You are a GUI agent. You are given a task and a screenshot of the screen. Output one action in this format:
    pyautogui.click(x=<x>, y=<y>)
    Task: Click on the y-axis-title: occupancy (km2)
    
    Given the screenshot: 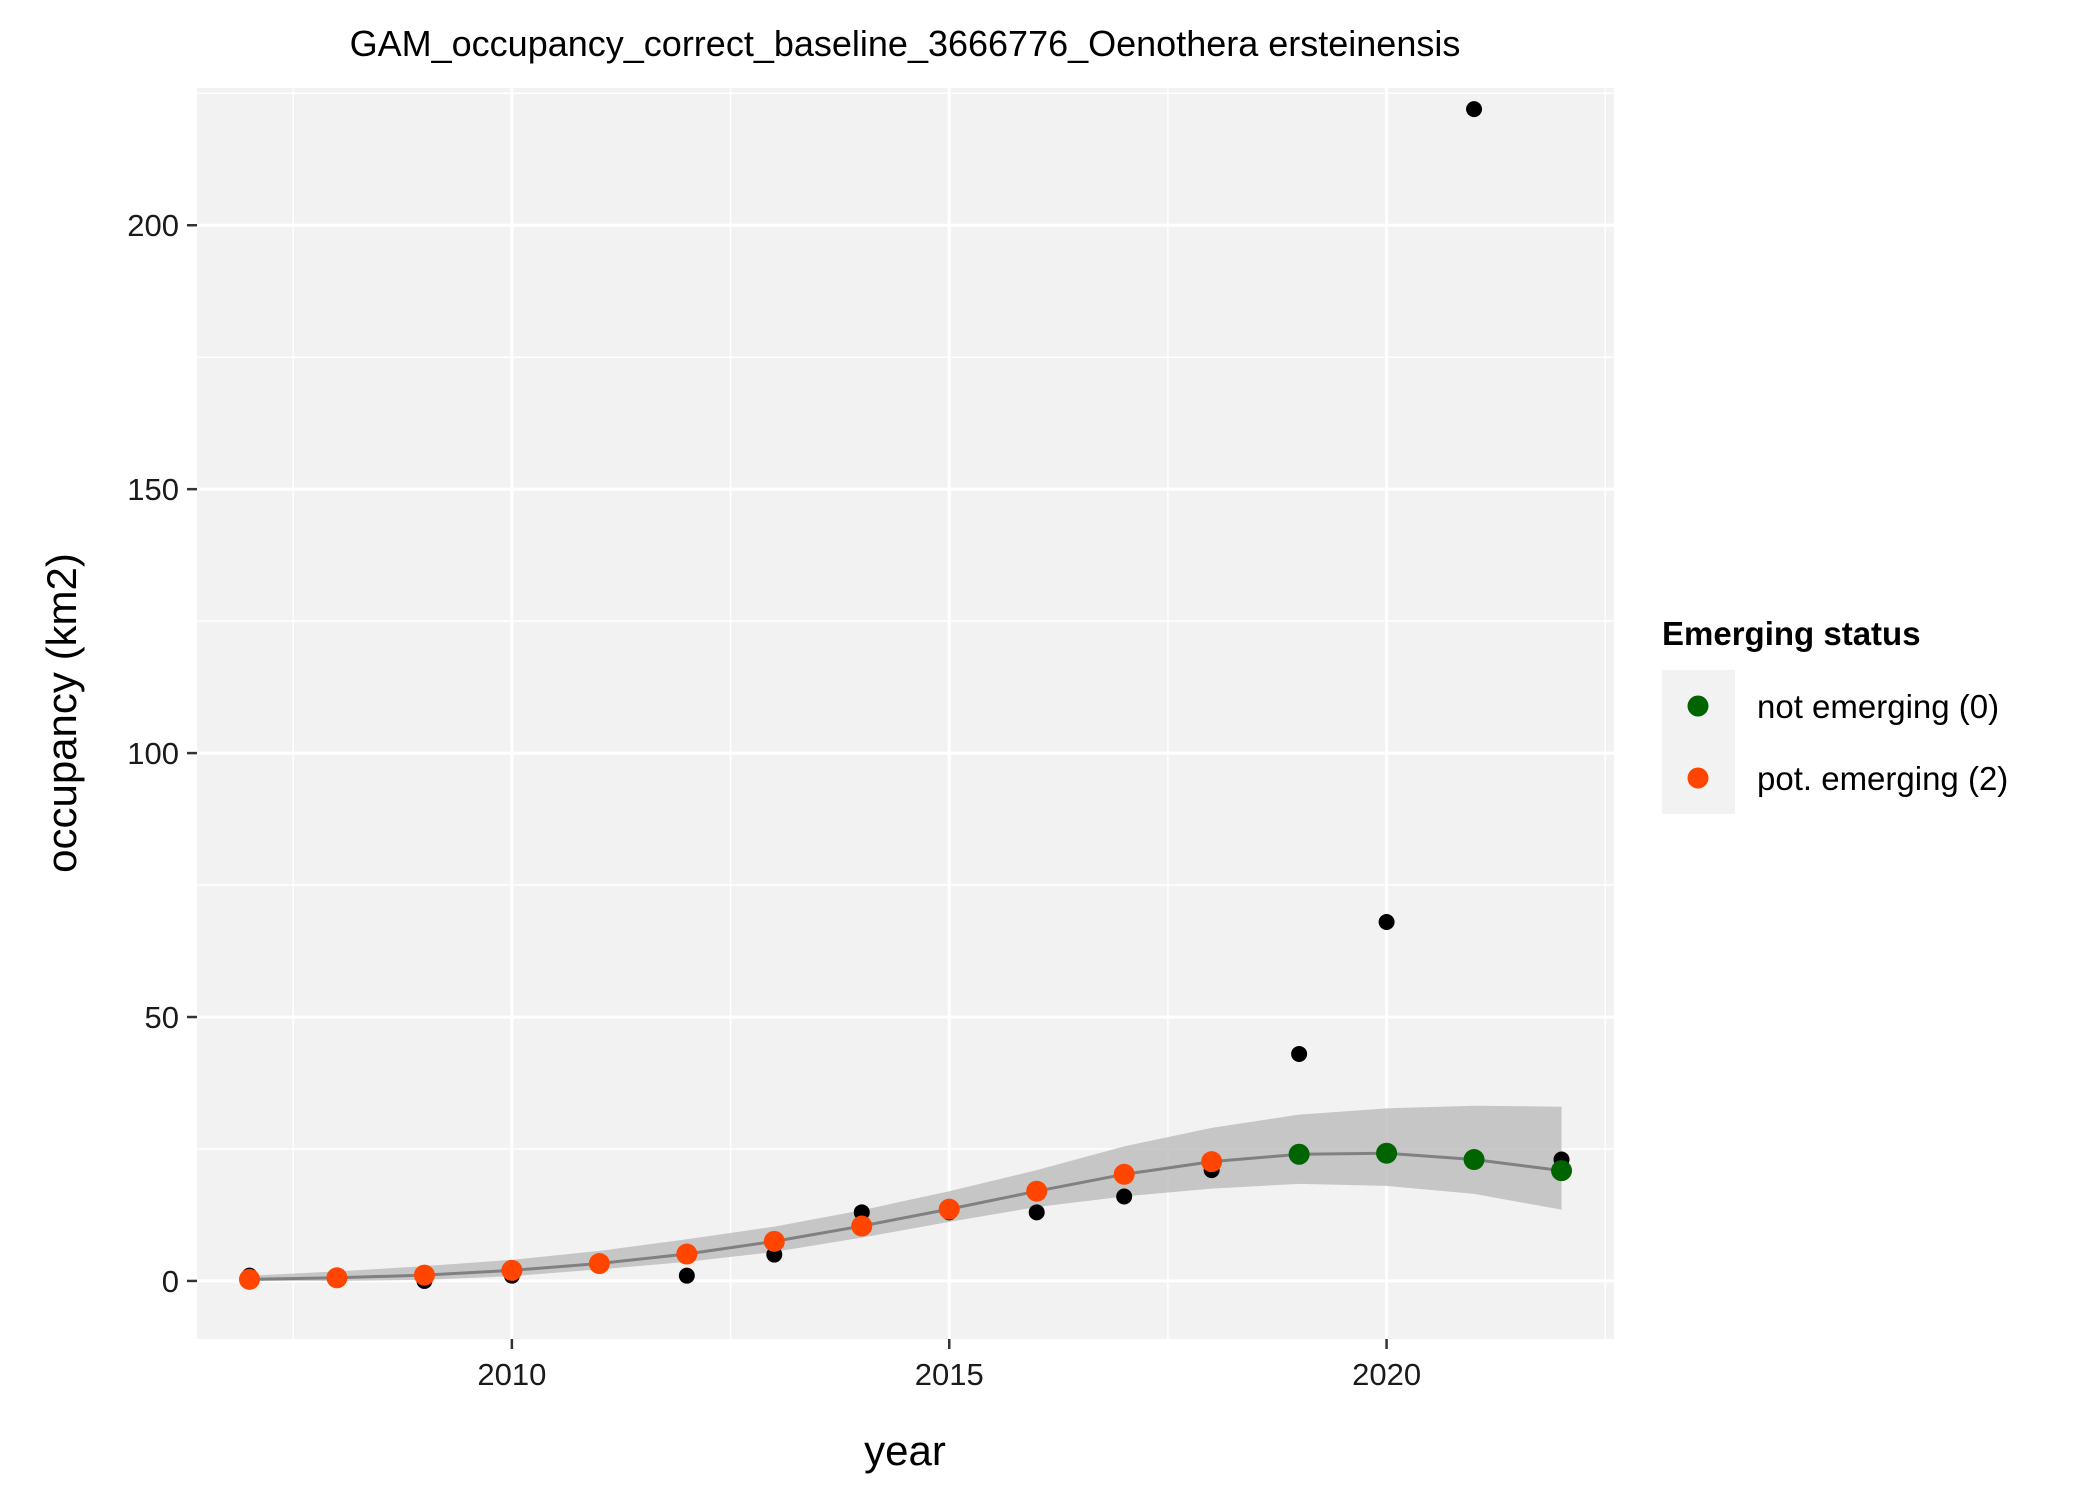 What is the action you would take?
    pyautogui.click(x=61, y=713)
    